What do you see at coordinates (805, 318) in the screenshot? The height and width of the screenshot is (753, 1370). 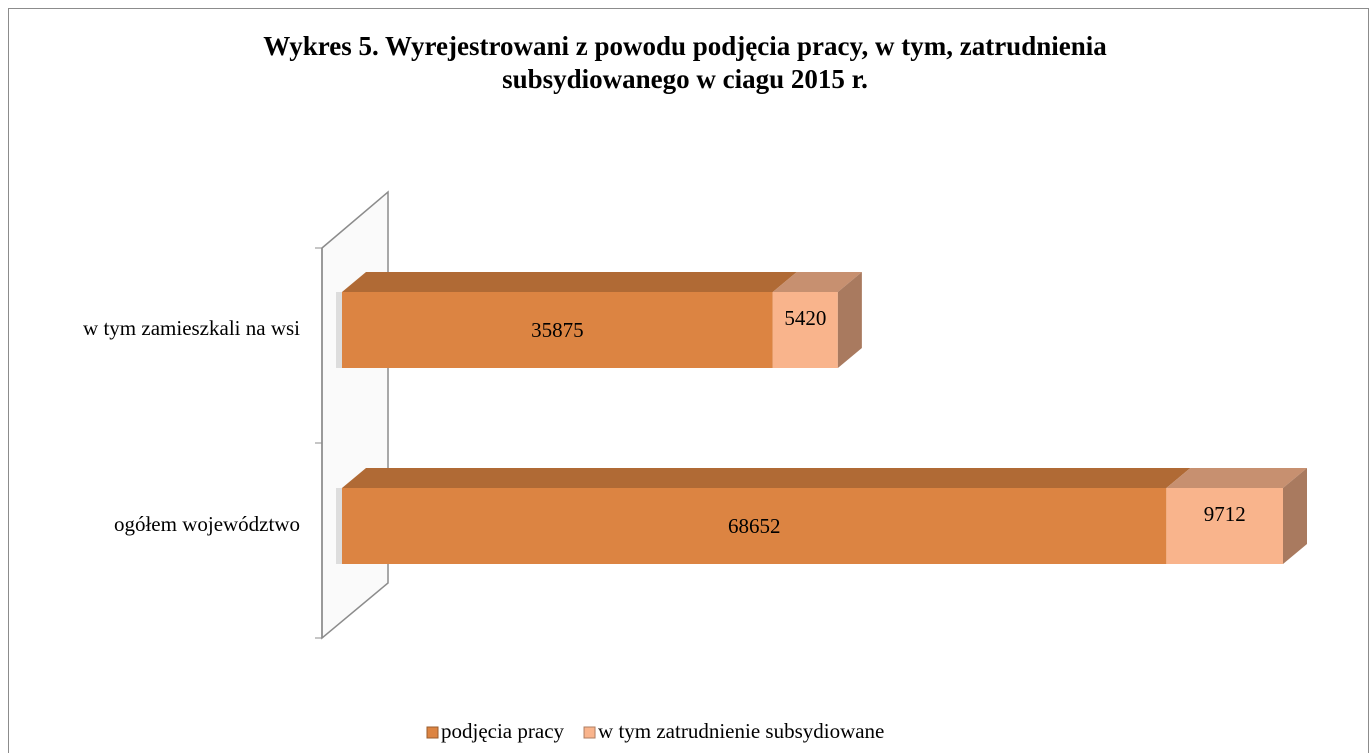 I see `data-label: 5420` at bounding box center [805, 318].